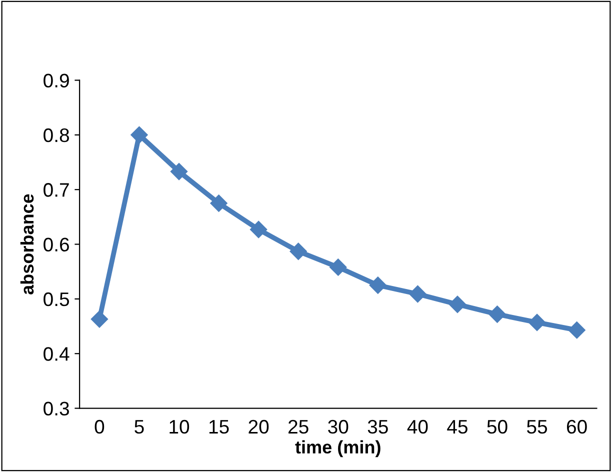  I want to click on x-tick-label: 5, so click(139, 427).